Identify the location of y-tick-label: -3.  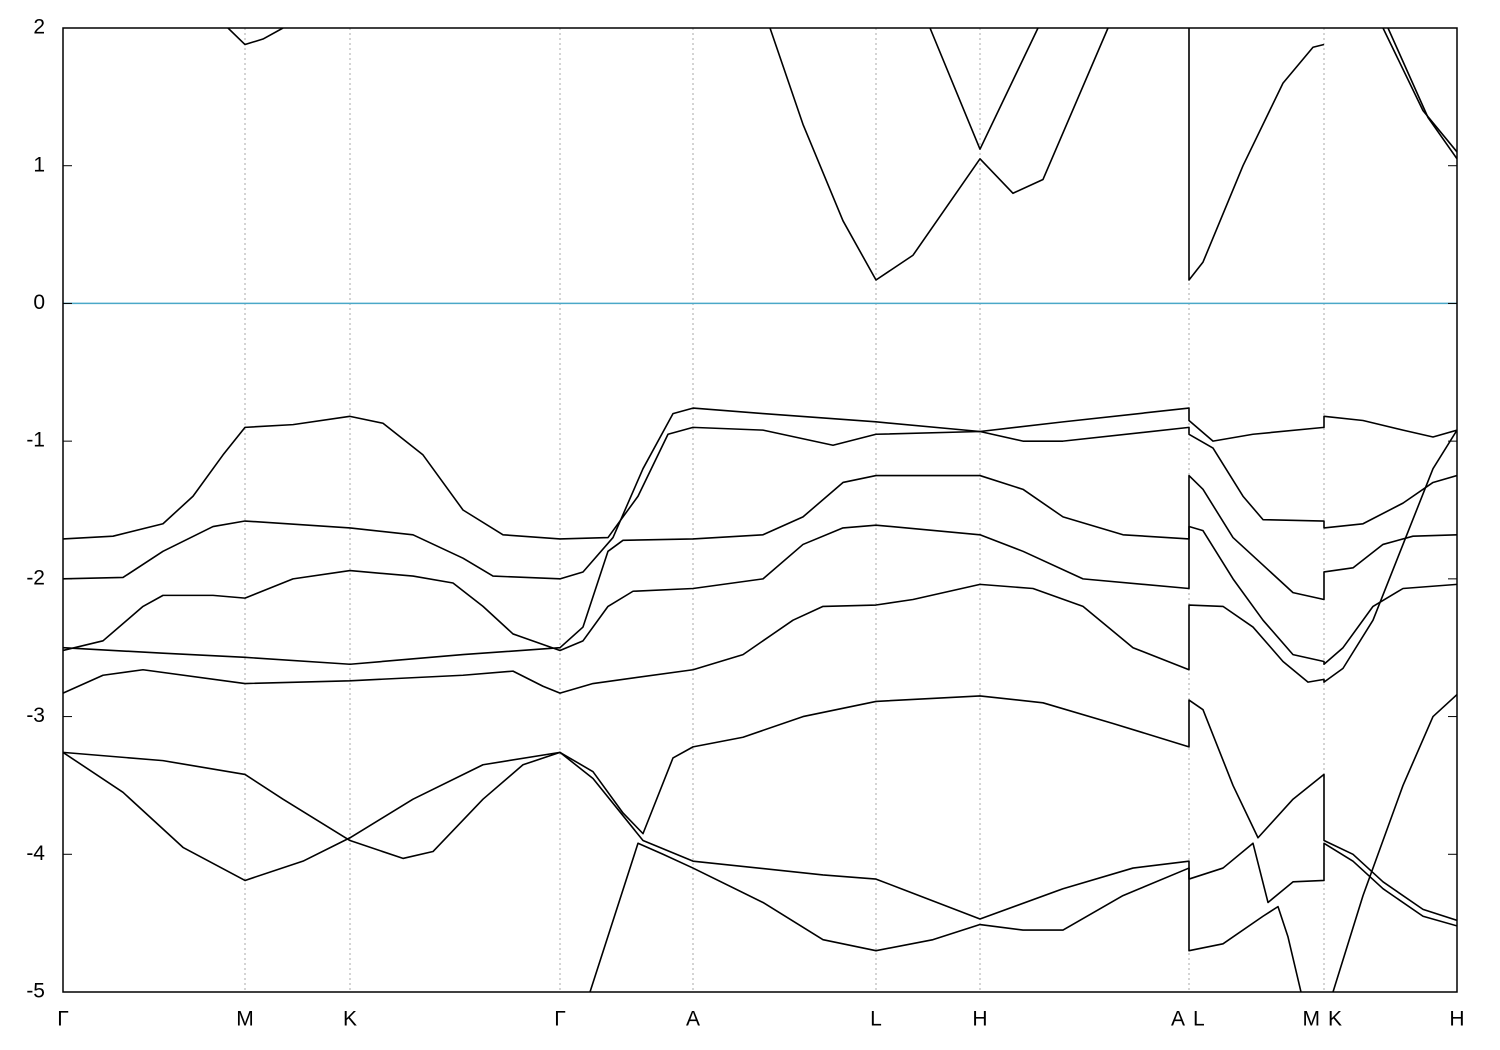
(35, 715).